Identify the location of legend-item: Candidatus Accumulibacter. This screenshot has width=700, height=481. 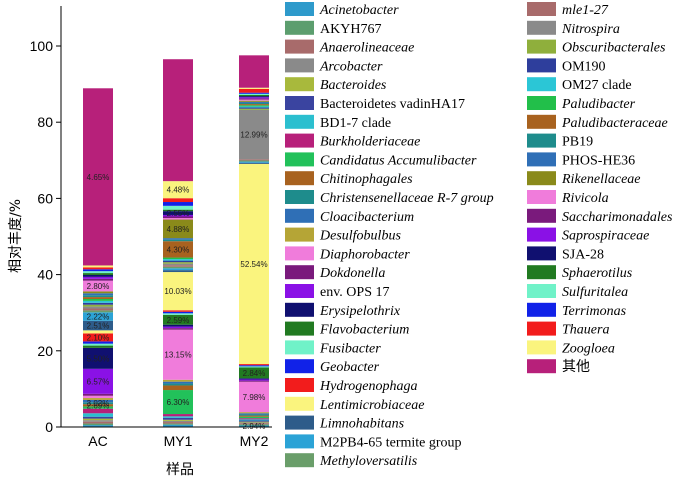
(381, 160).